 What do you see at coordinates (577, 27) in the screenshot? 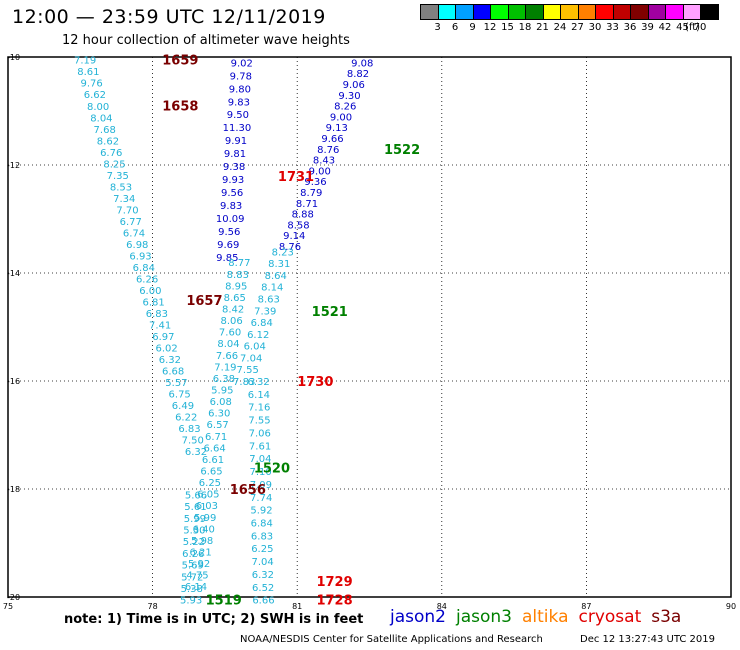
I see `legend-label: 27` at bounding box center [577, 27].